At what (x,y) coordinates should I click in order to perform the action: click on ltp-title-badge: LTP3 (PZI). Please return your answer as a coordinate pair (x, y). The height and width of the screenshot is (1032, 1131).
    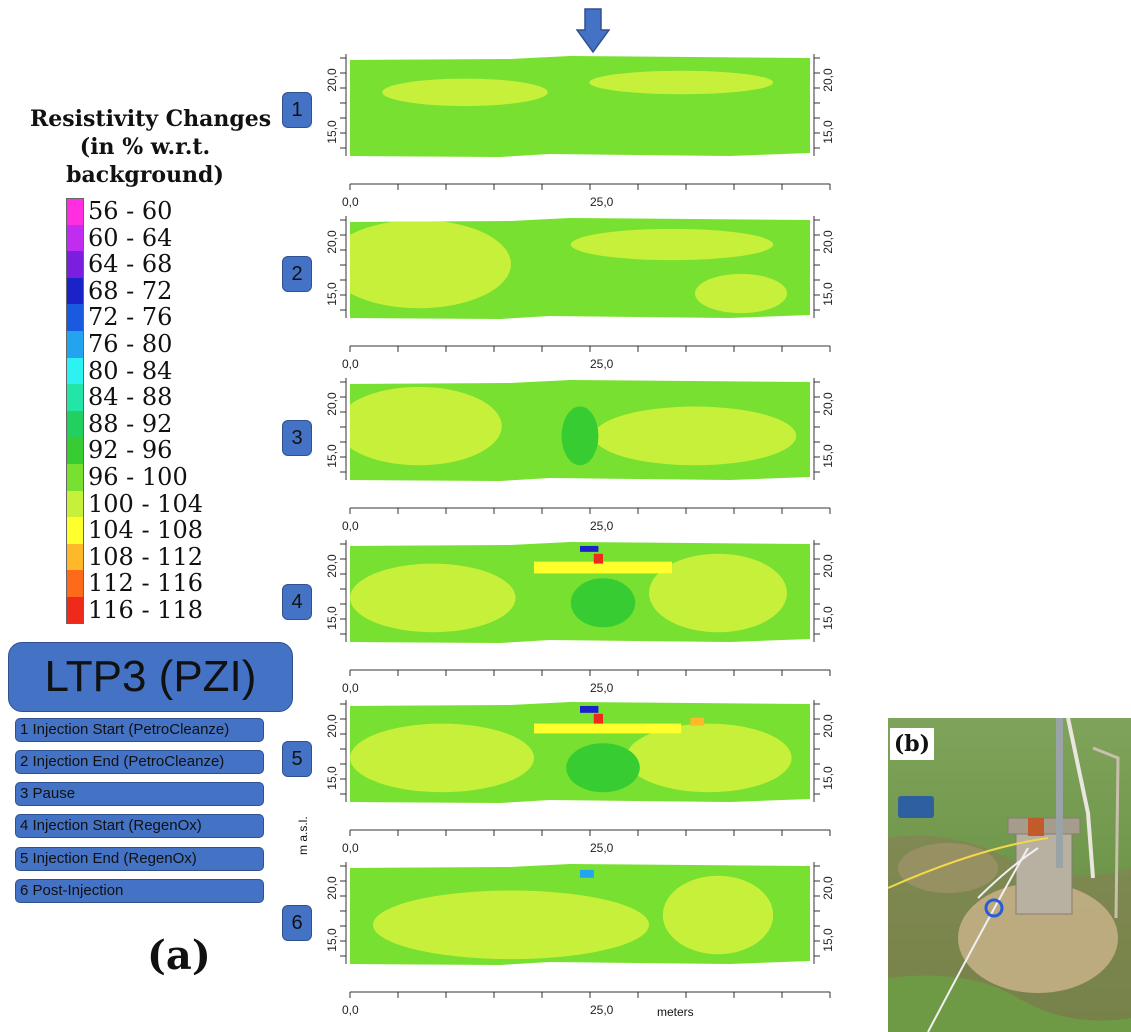
    Looking at the image, I should click on (150, 677).